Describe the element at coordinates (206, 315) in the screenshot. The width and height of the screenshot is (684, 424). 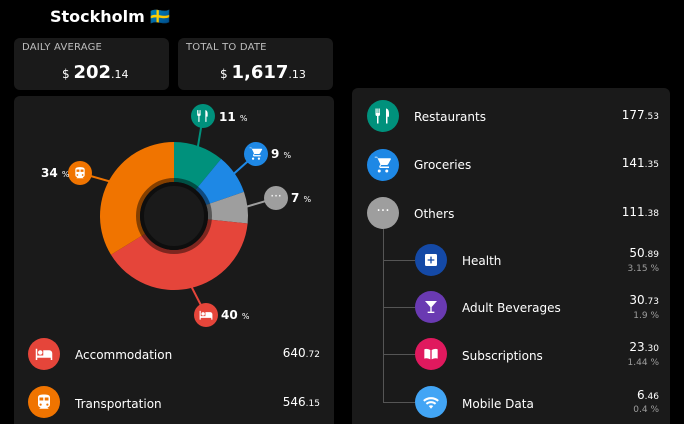
I see `accommodation-chart-icon` at that location.